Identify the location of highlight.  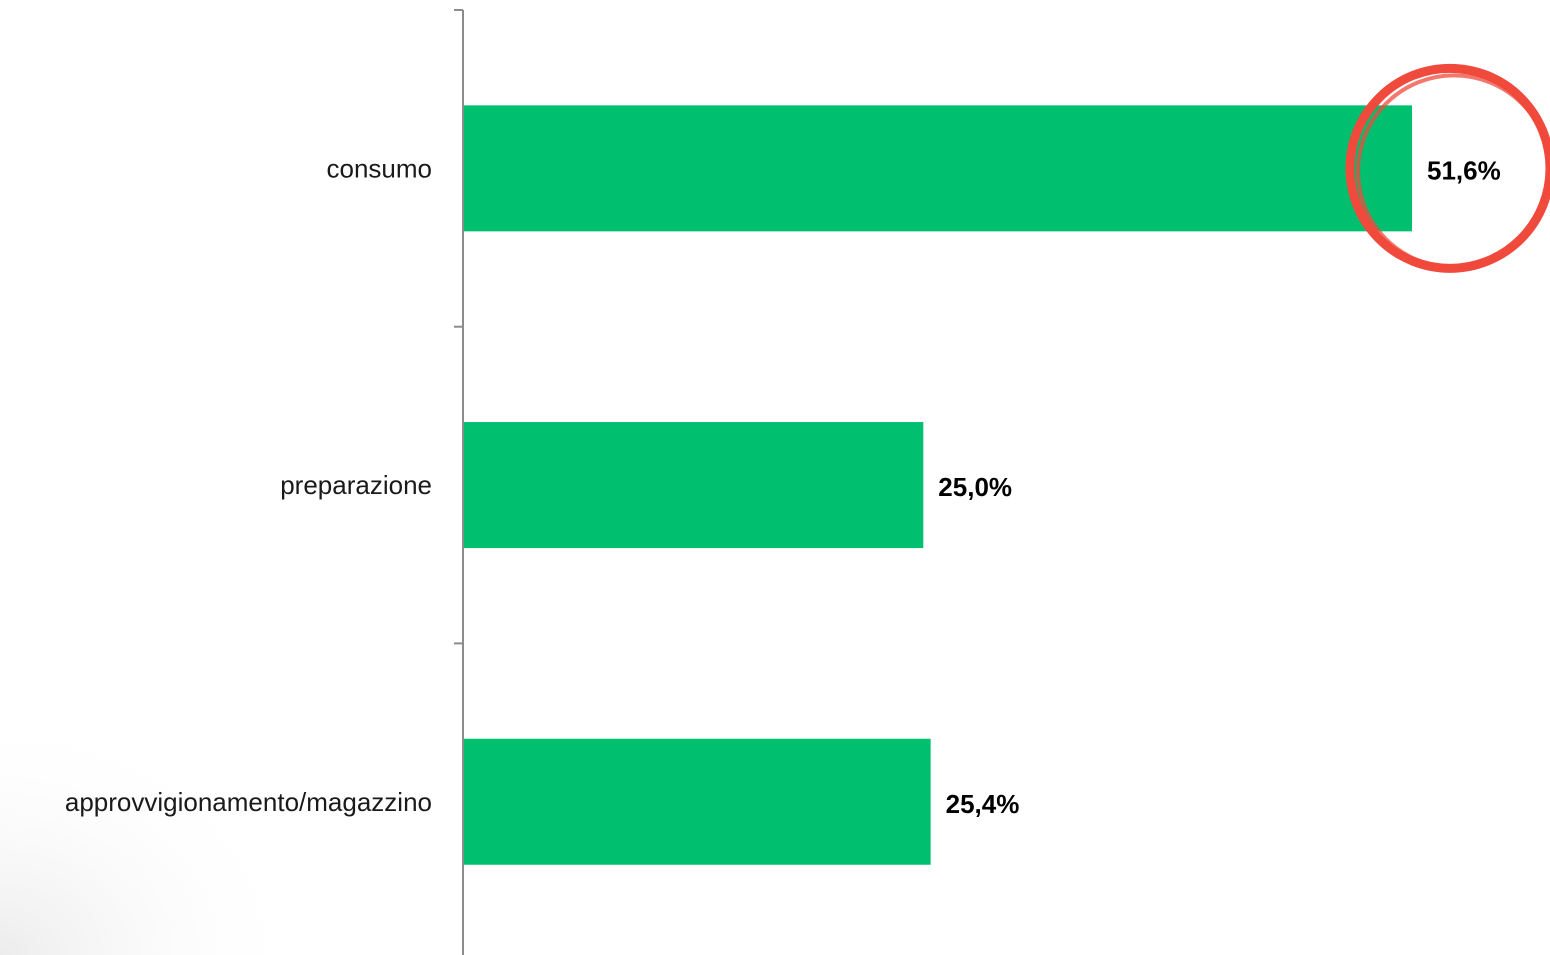
(1447, 168).